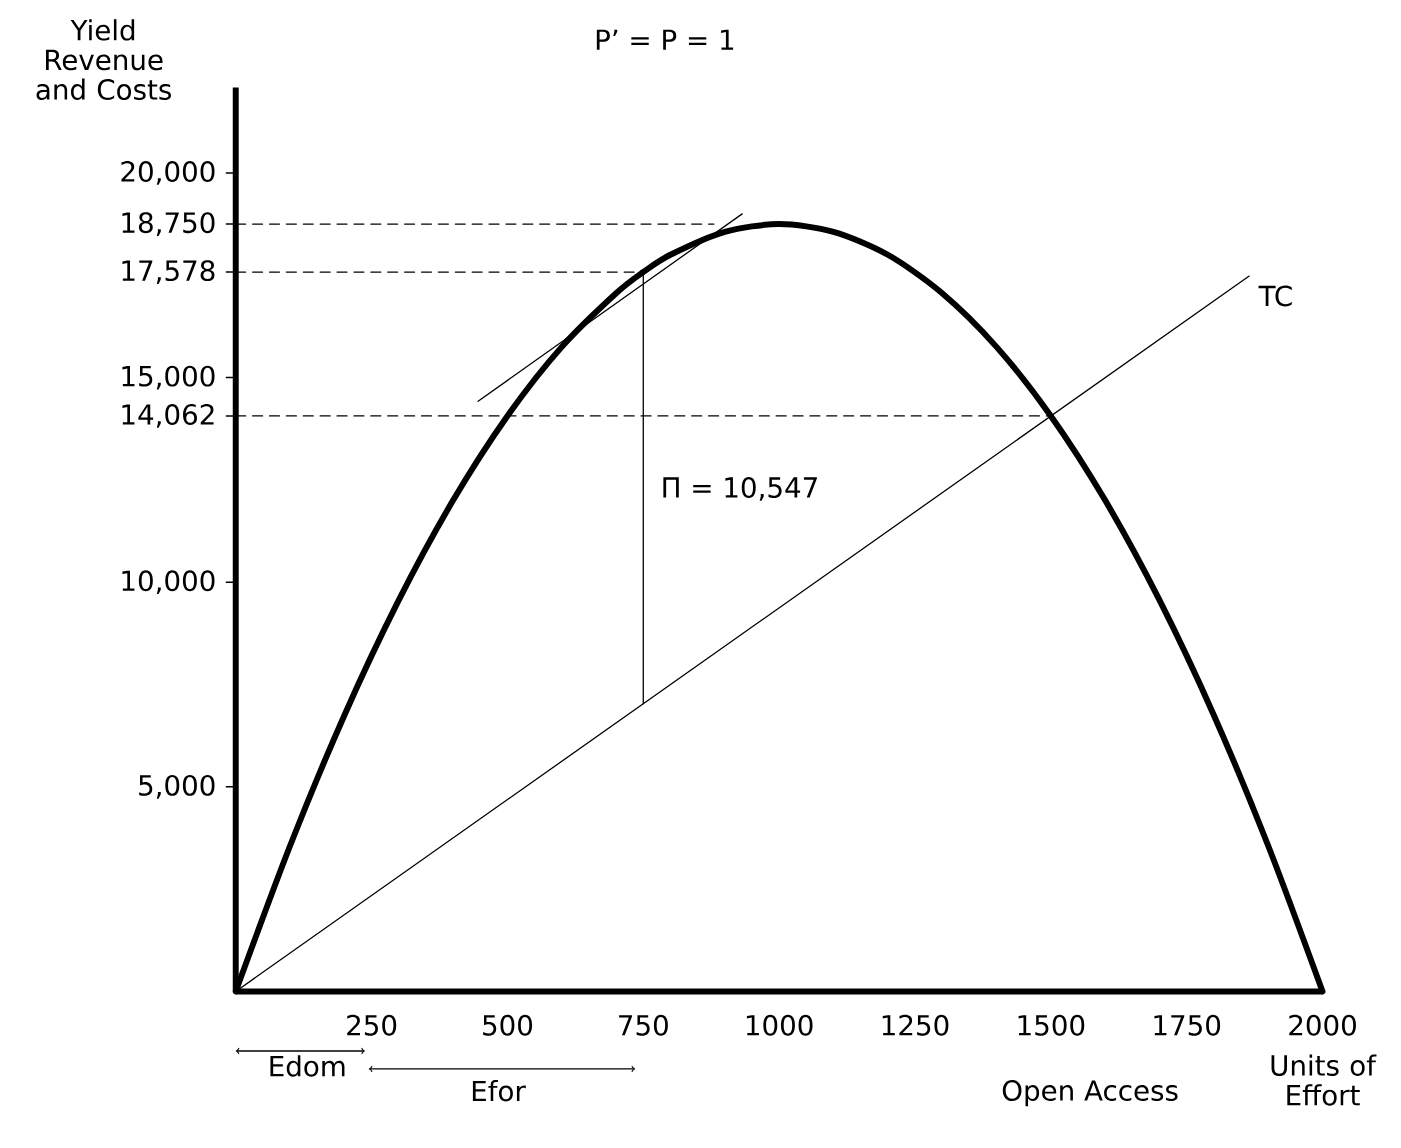  Describe the element at coordinates (177, 786) in the screenshot. I see `y-tick-label: 5,000` at that location.